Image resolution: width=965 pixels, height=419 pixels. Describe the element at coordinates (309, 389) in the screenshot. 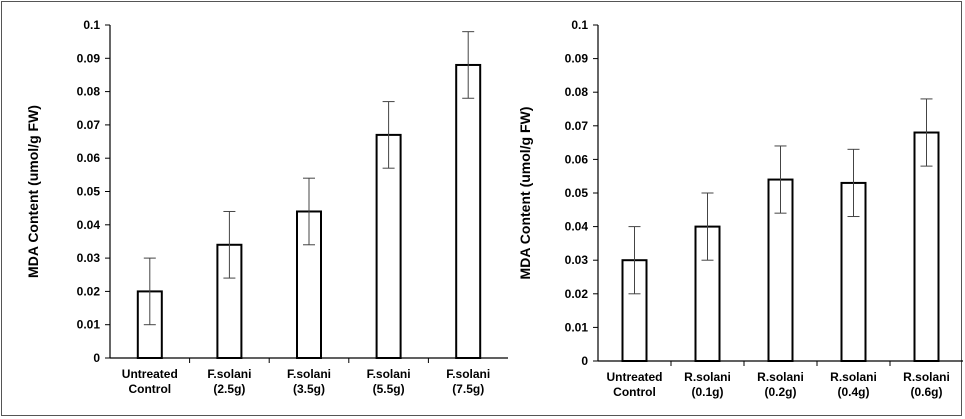

I see `x-tick-label: (3.5g)` at that location.